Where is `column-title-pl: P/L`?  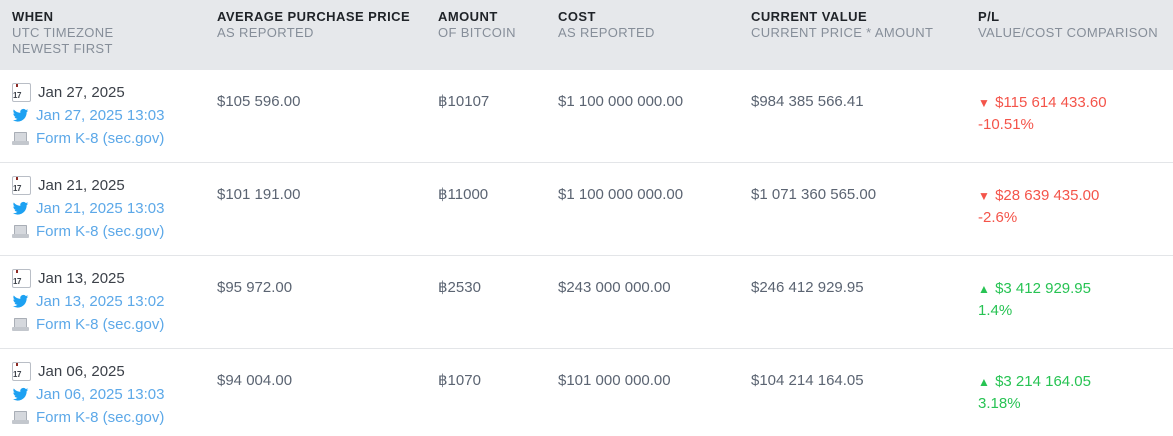
column-title-pl: P/L is located at coordinates (989, 16).